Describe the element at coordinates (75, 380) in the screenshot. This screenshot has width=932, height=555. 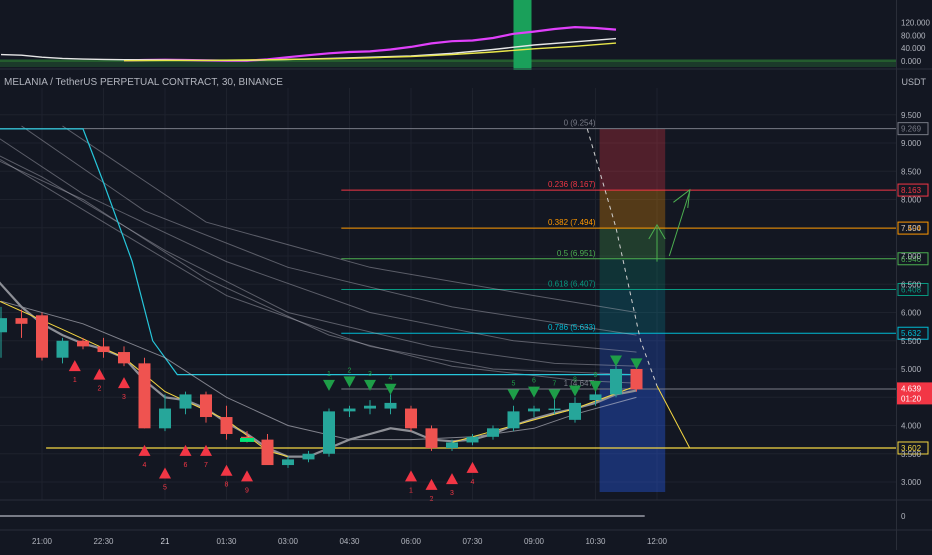
I see `red-count-label: 1` at that location.